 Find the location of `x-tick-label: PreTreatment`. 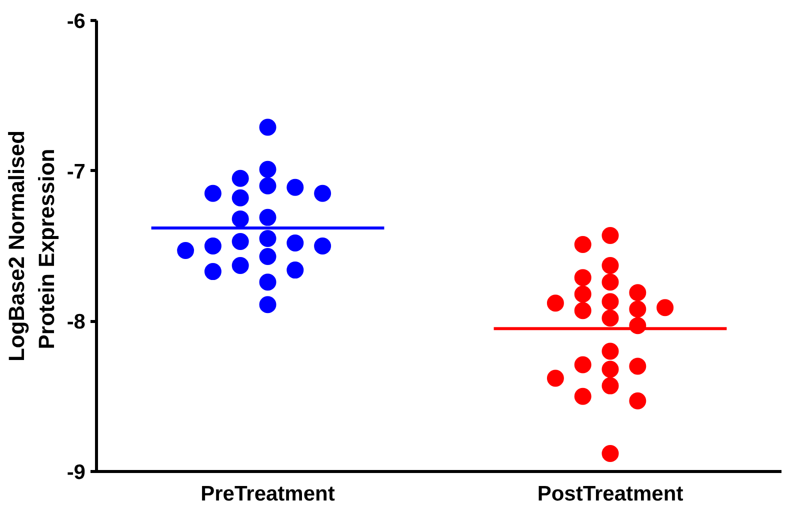

x-tick-label: PreTreatment is located at coordinates (267, 494).